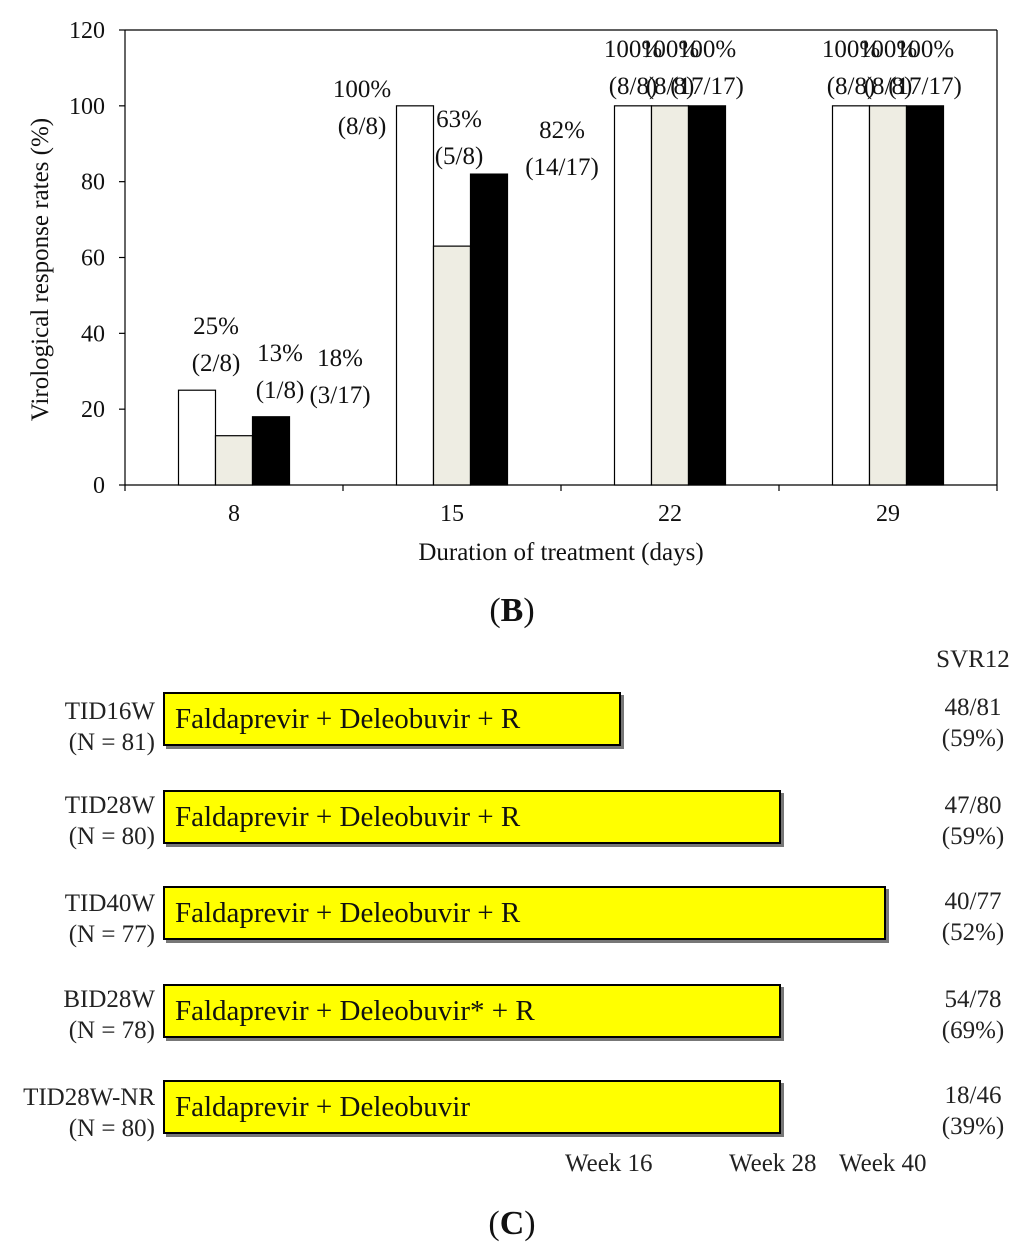 The image size is (1024, 1250). I want to click on arm-label: TID28W-NR (N = 80), so click(89, 1113).